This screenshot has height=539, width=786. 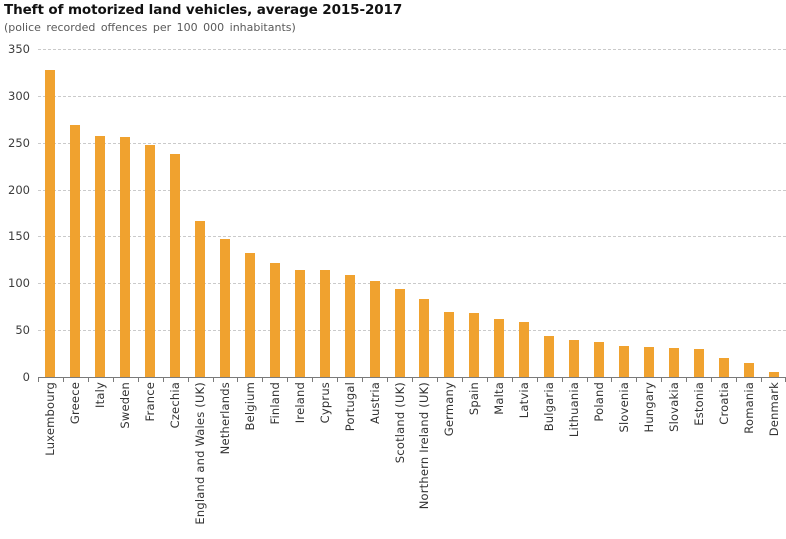 What do you see at coordinates (249, 406) in the screenshot?
I see `x-category-label: Belgium` at bounding box center [249, 406].